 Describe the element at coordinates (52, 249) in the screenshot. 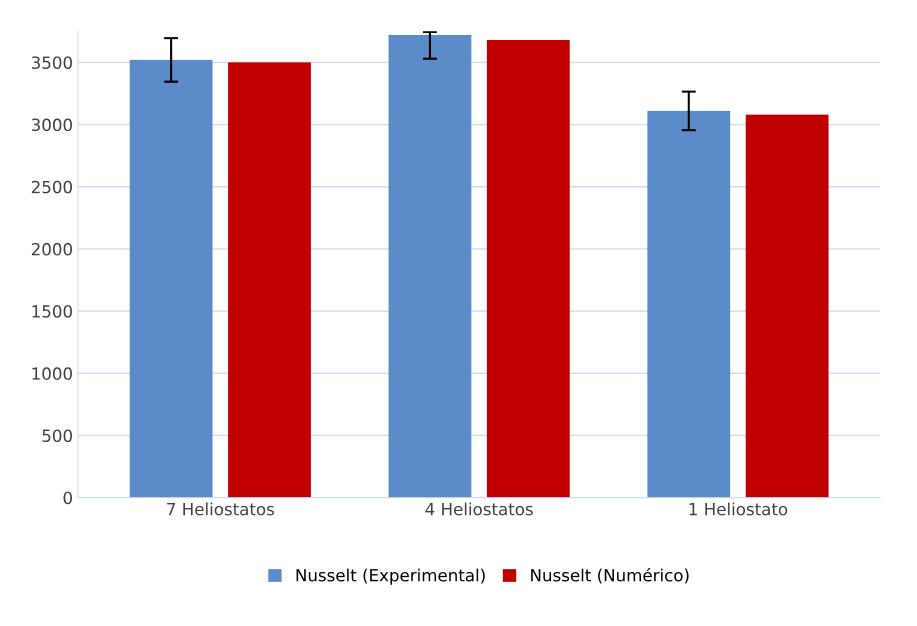

I see `y-tick-label: 2000` at that location.